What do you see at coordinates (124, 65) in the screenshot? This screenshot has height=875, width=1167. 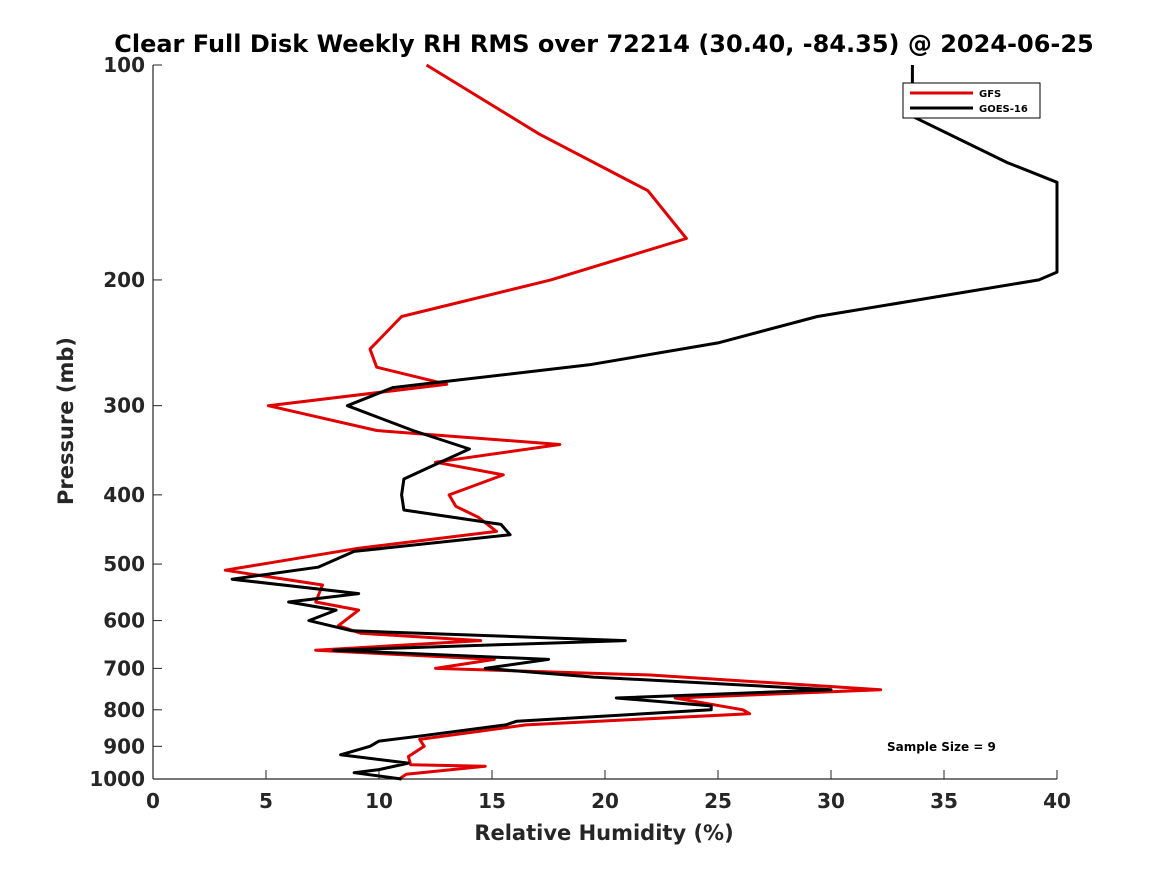 I see `y-tick-label: 100` at bounding box center [124, 65].